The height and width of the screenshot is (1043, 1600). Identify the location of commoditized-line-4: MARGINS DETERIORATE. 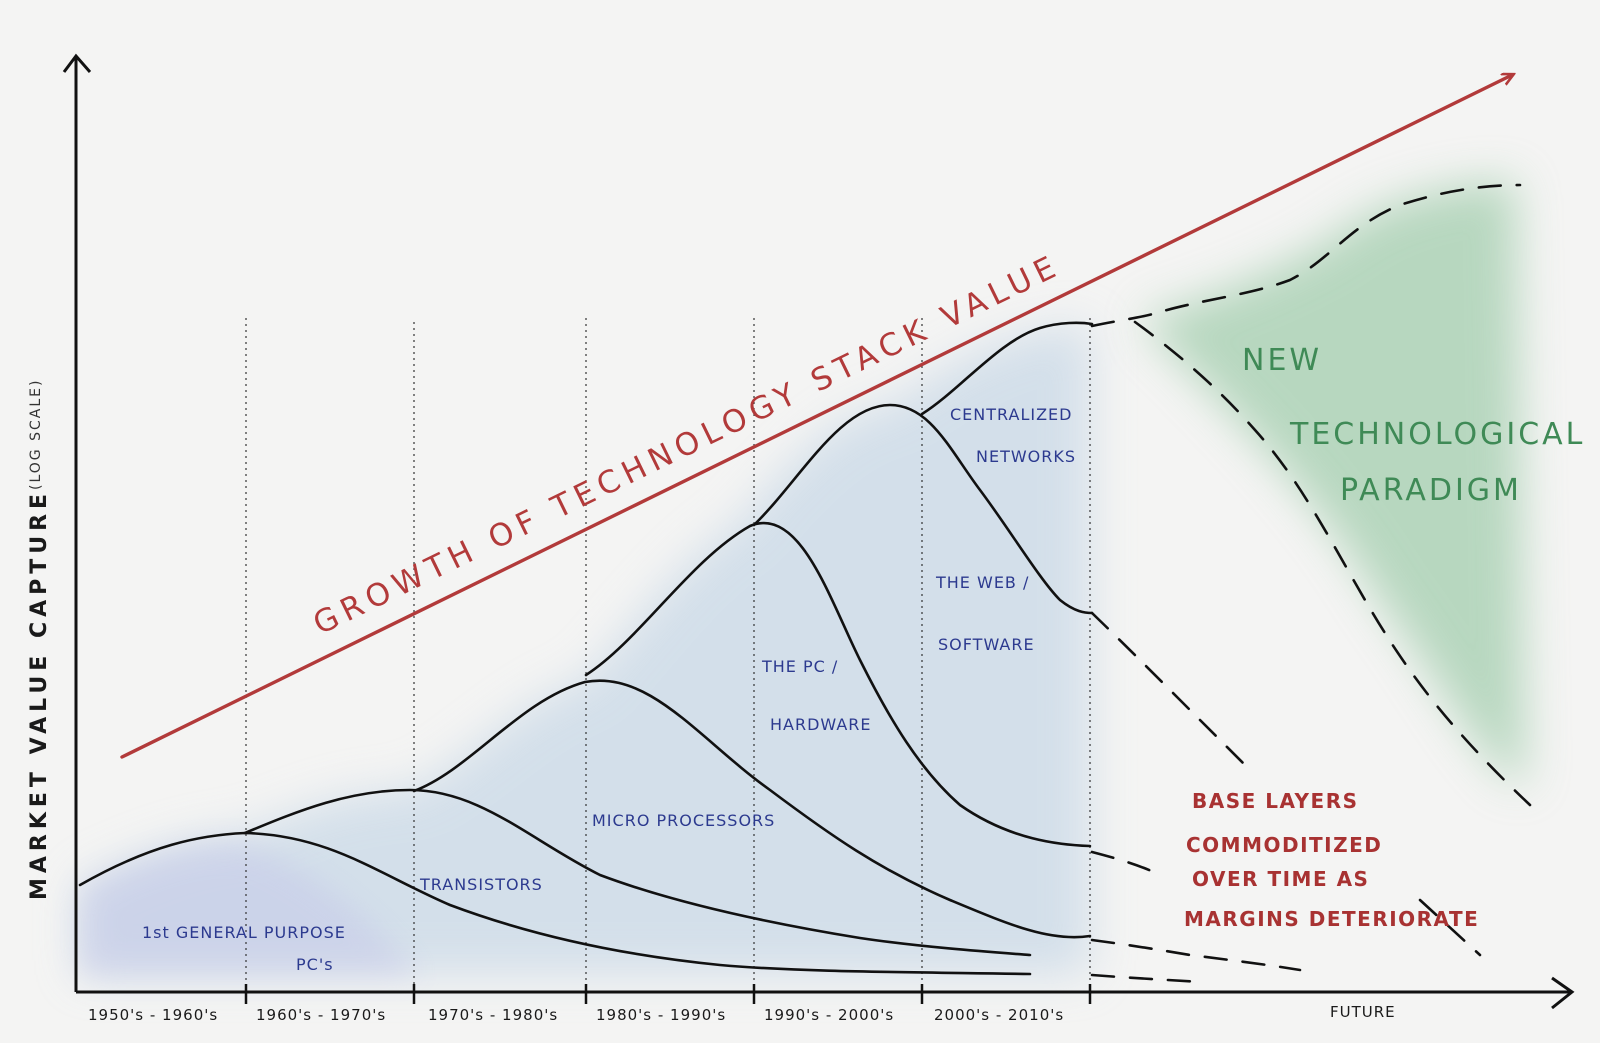
(1331, 919).